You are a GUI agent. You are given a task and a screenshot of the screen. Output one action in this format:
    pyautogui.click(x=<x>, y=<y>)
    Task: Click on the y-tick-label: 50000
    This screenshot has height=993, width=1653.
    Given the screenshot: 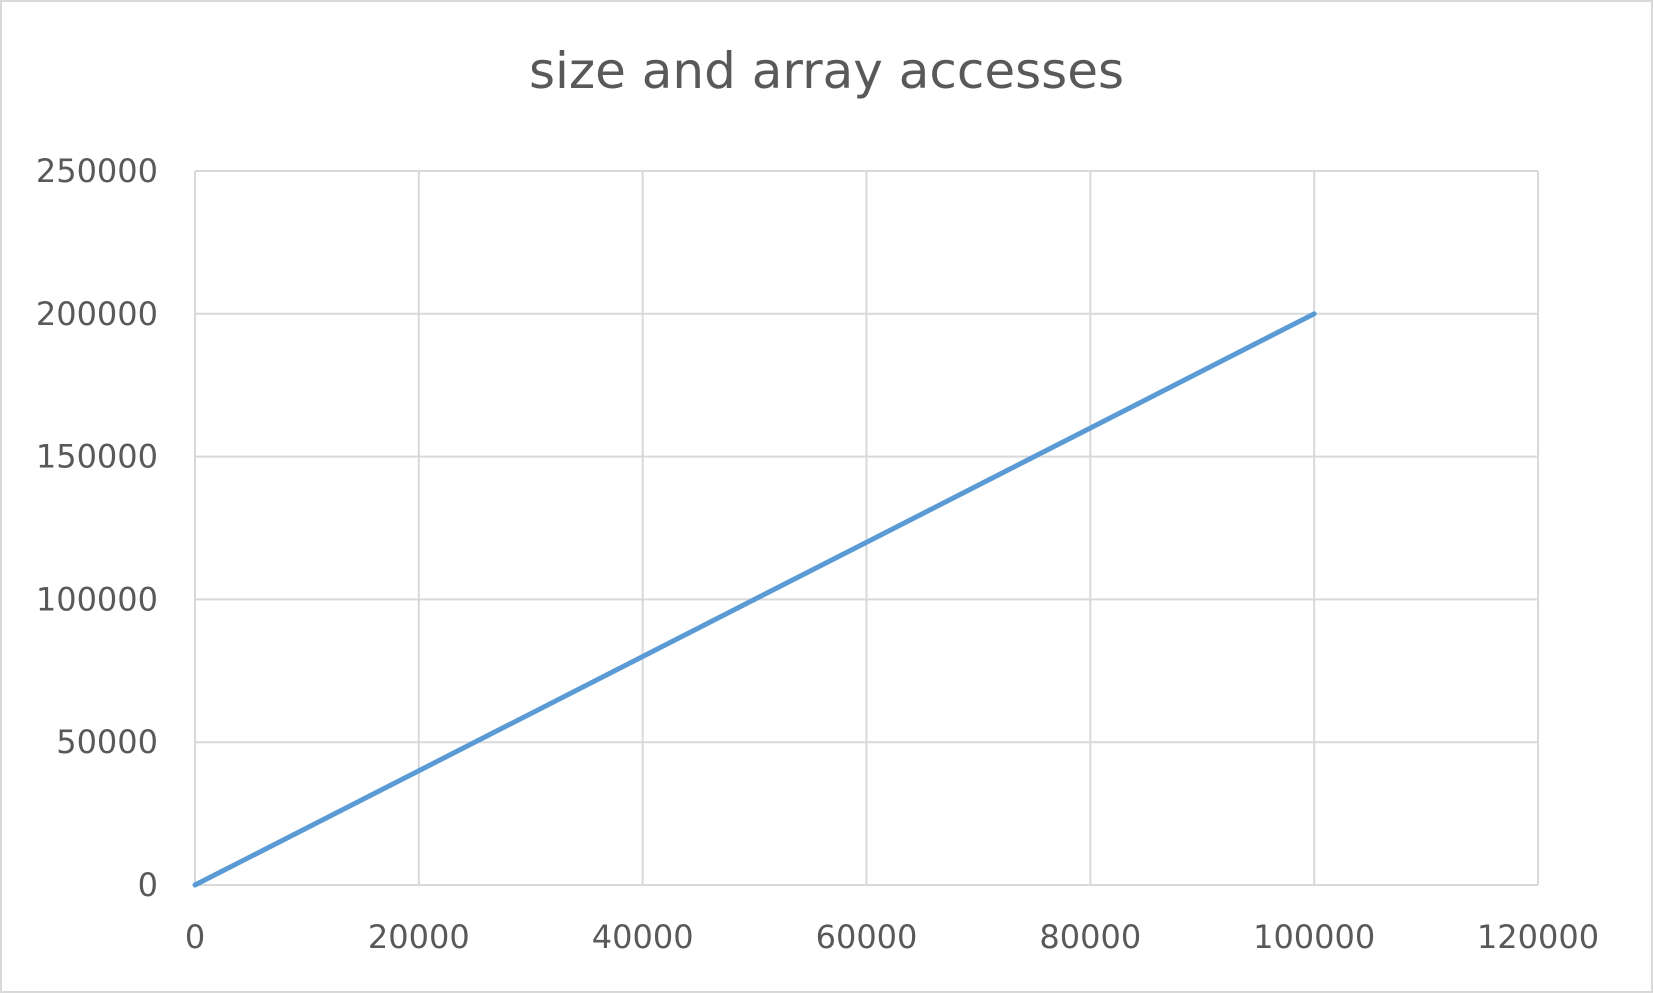 What is the action you would take?
    pyautogui.click(x=107, y=742)
    